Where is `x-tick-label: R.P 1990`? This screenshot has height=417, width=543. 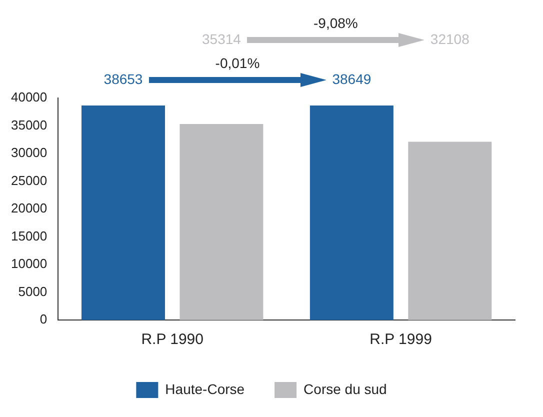
x-tick-label: R.P 1990 is located at coordinates (172, 339).